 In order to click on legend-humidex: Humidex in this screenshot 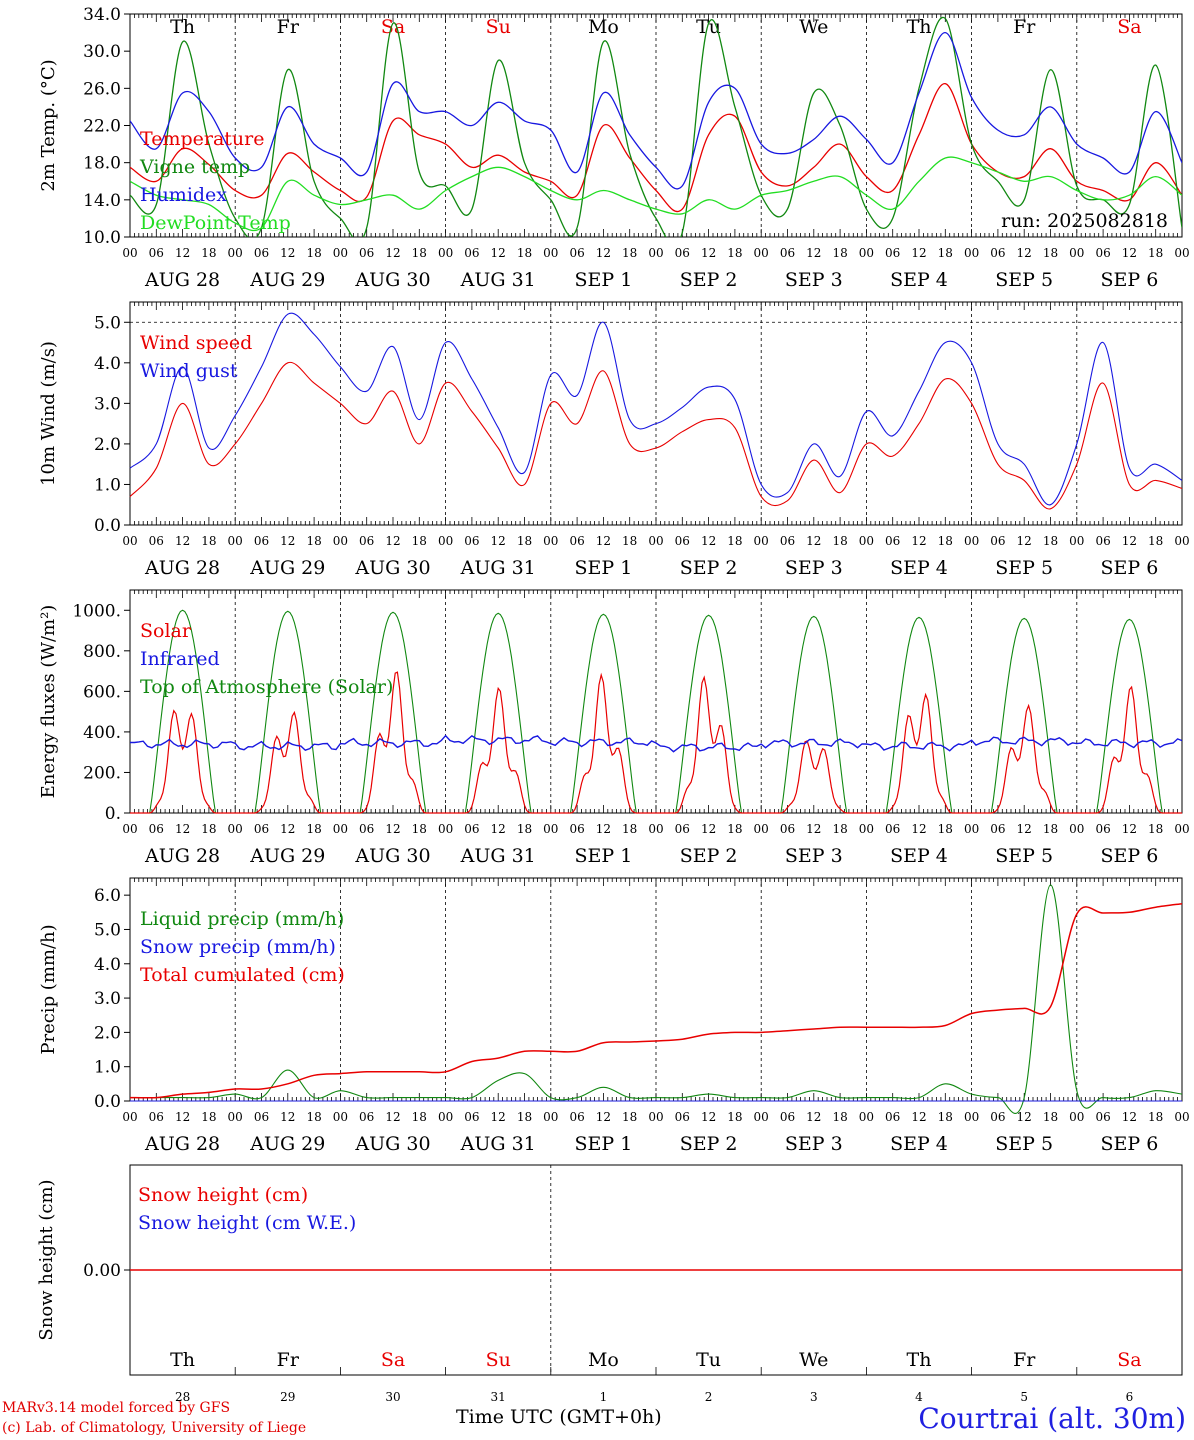, I will do `click(183, 195)`.